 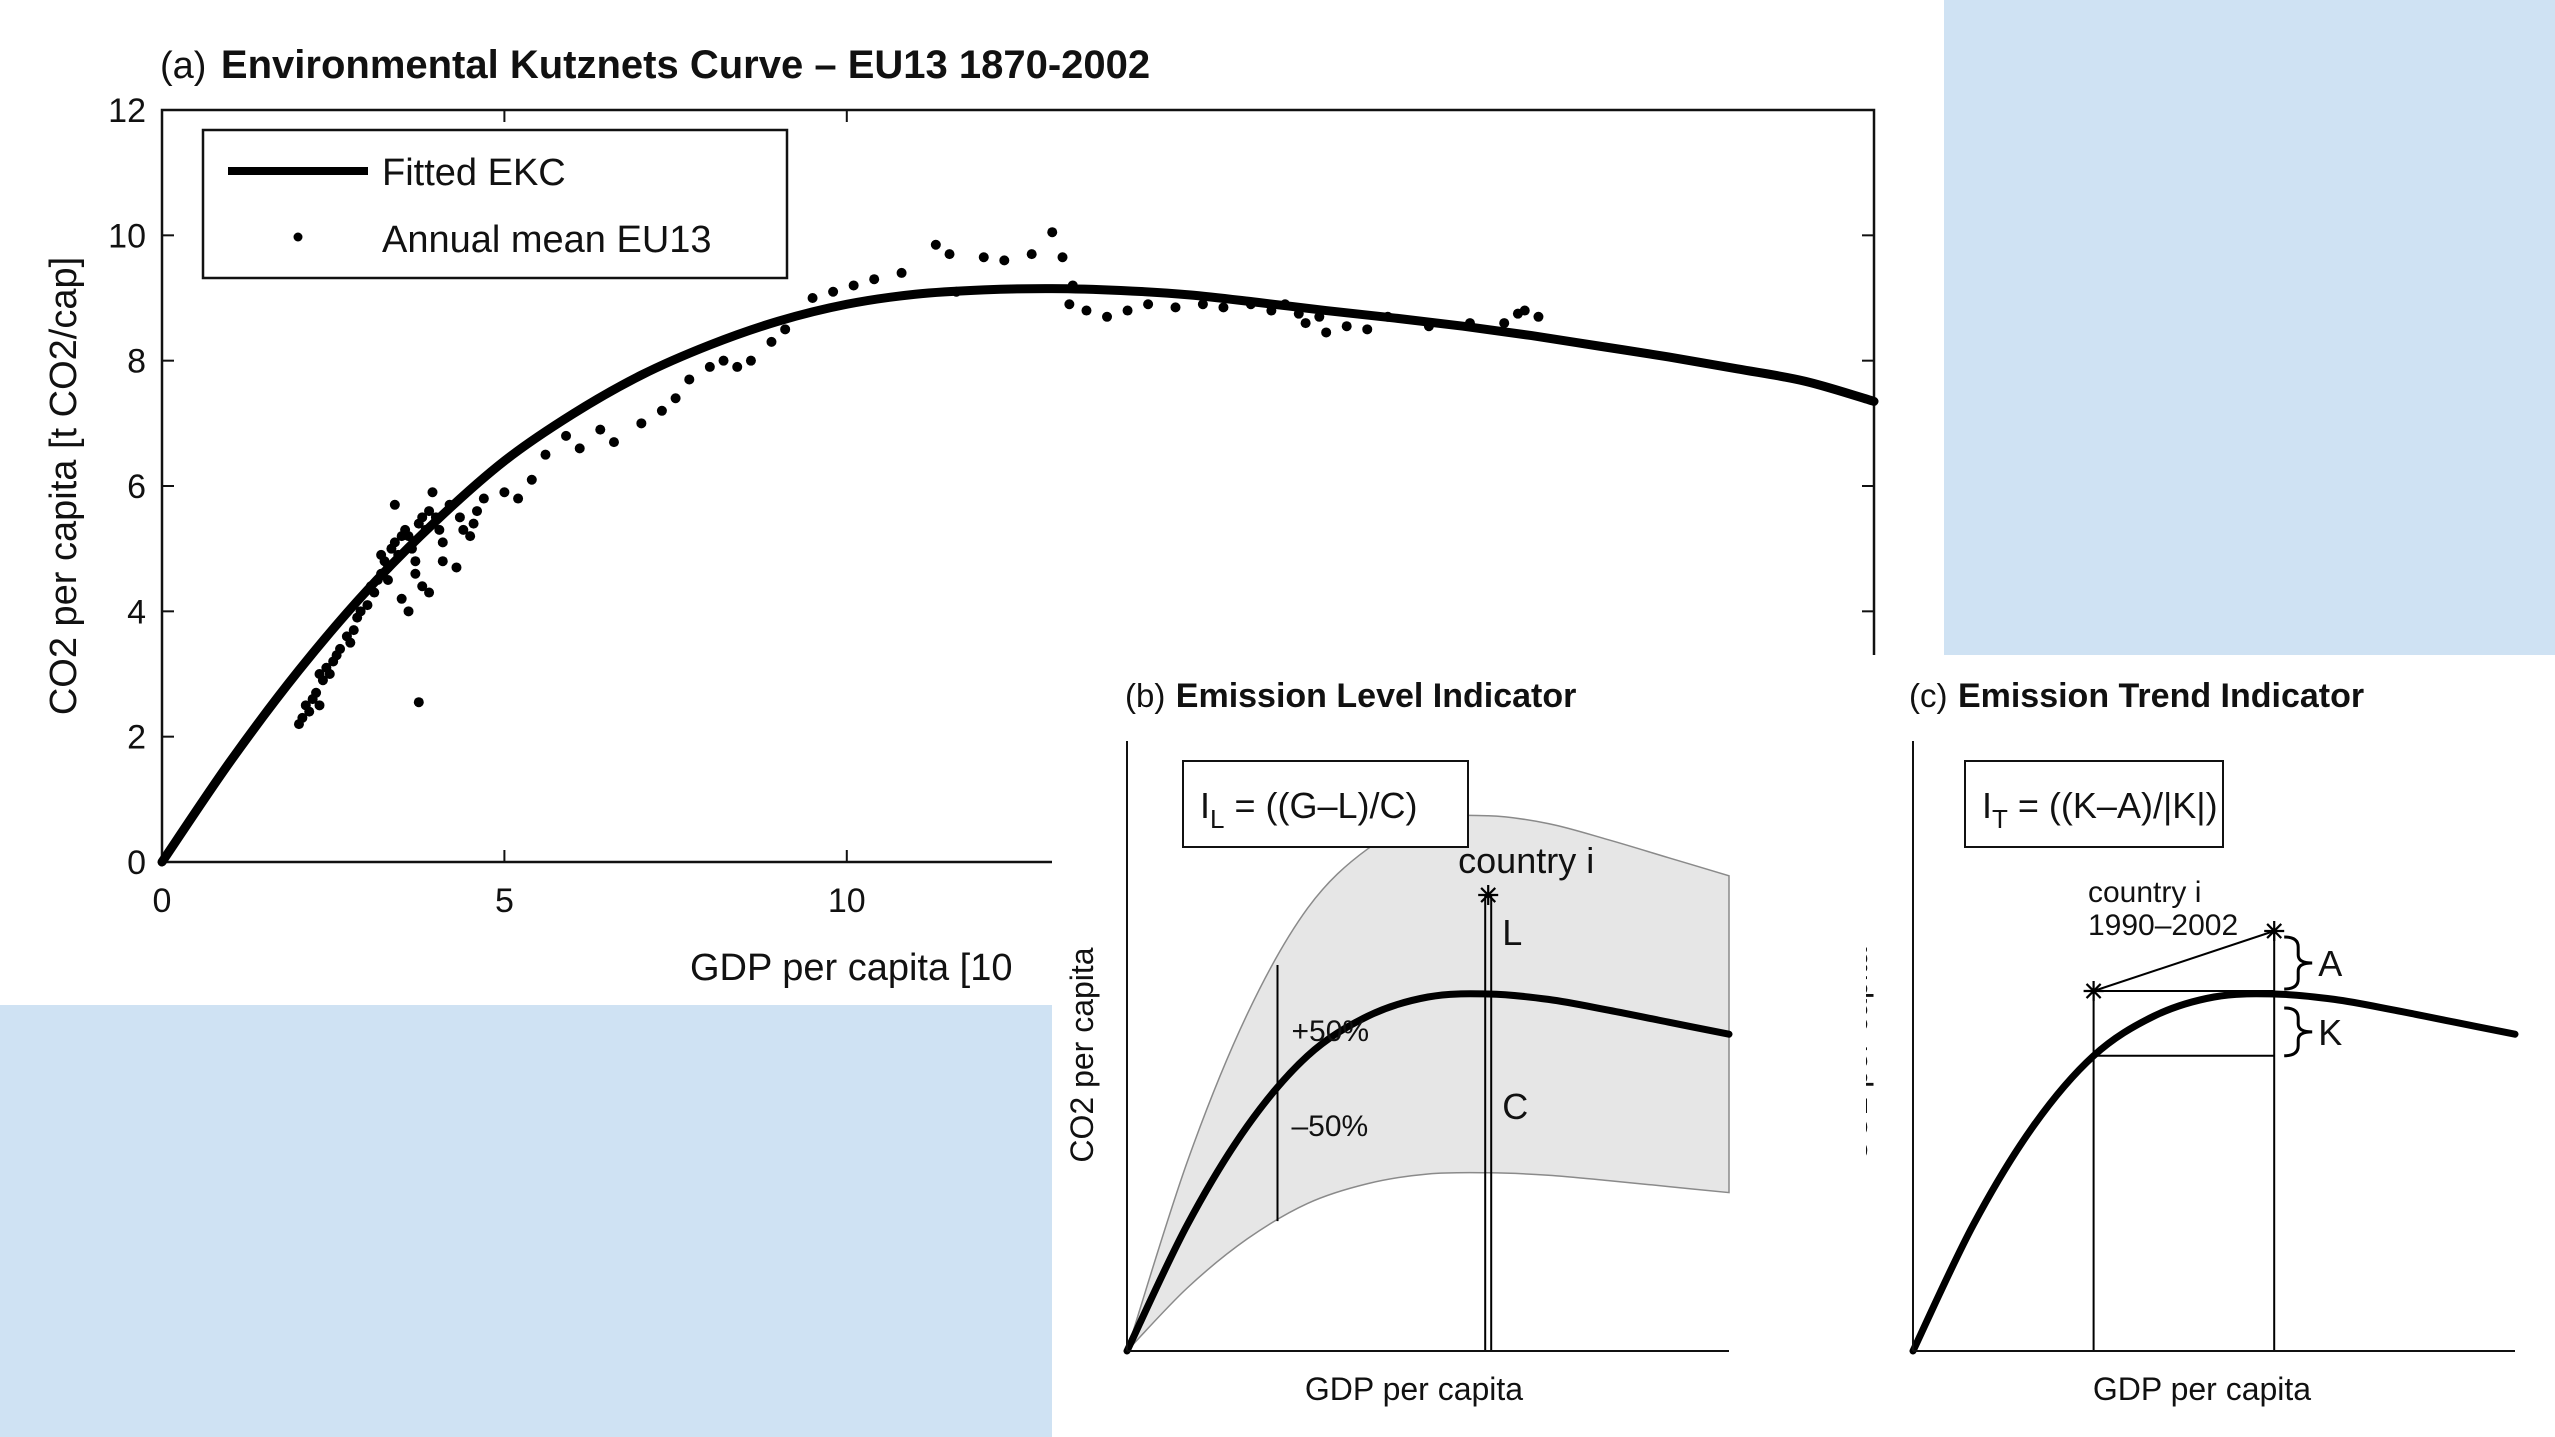 What do you see at coordinates (1330, 1126) in the screenshot?
I see `lower-band-label: –50%` at bounding box center [1330, 1126].